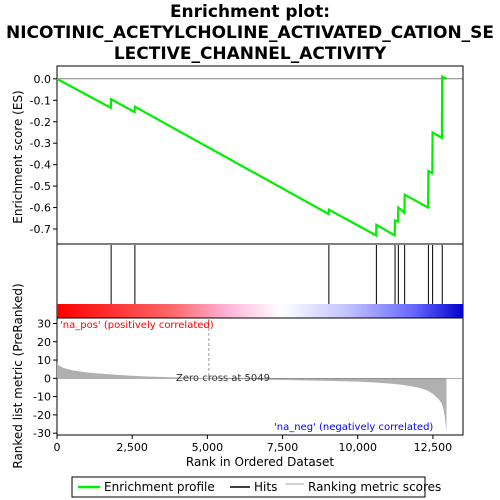 The height and width of the screenshot is (500, 500). I want to click on metric-y-tick-label: -30, so click(42, 433).